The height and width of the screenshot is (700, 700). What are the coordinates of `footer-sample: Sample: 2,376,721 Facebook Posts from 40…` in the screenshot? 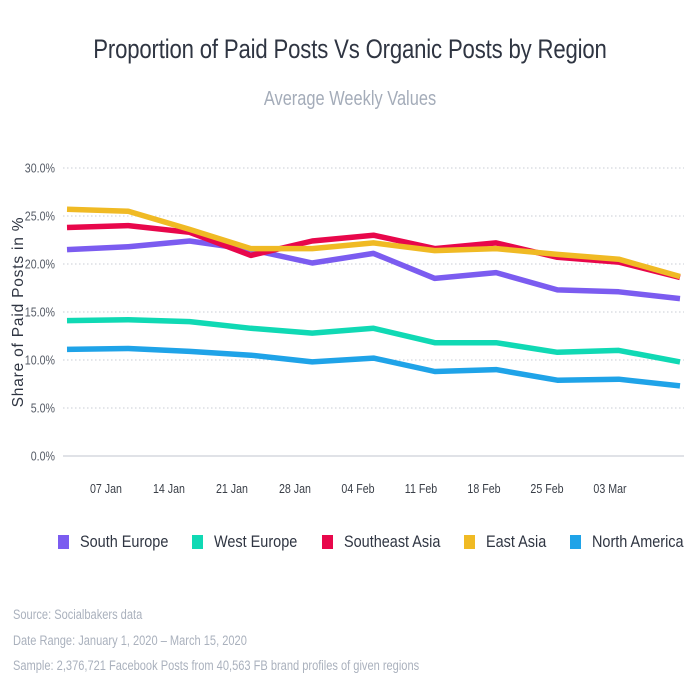 It's located at (216, 665).